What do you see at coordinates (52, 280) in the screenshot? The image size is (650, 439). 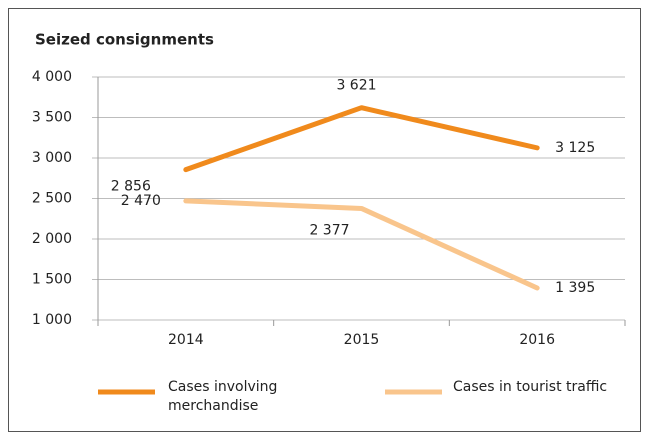 I see `y-tick-label: 1 500` at bounding box center [52, 280].